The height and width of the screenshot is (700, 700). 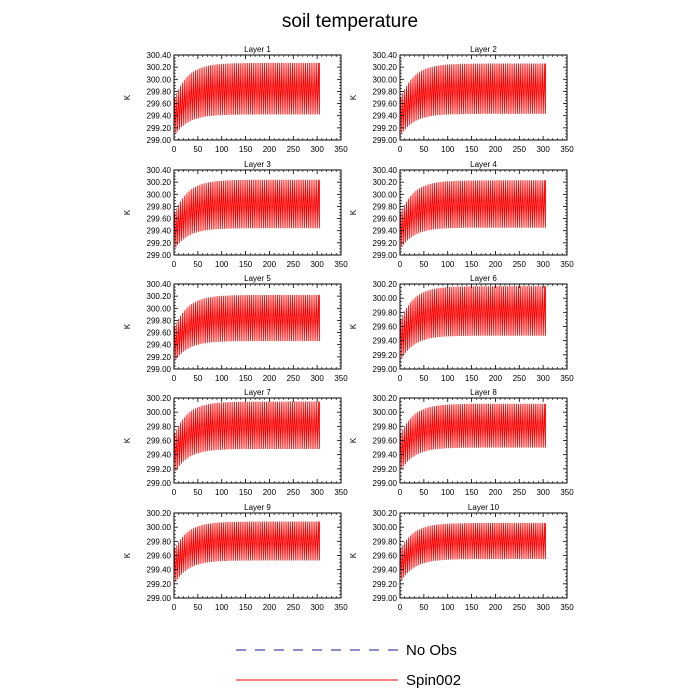 What do you see at coordinates (257, 49) in the screenshot?
I see `panel-title: Layer 1` at bounding box center [257, 49].